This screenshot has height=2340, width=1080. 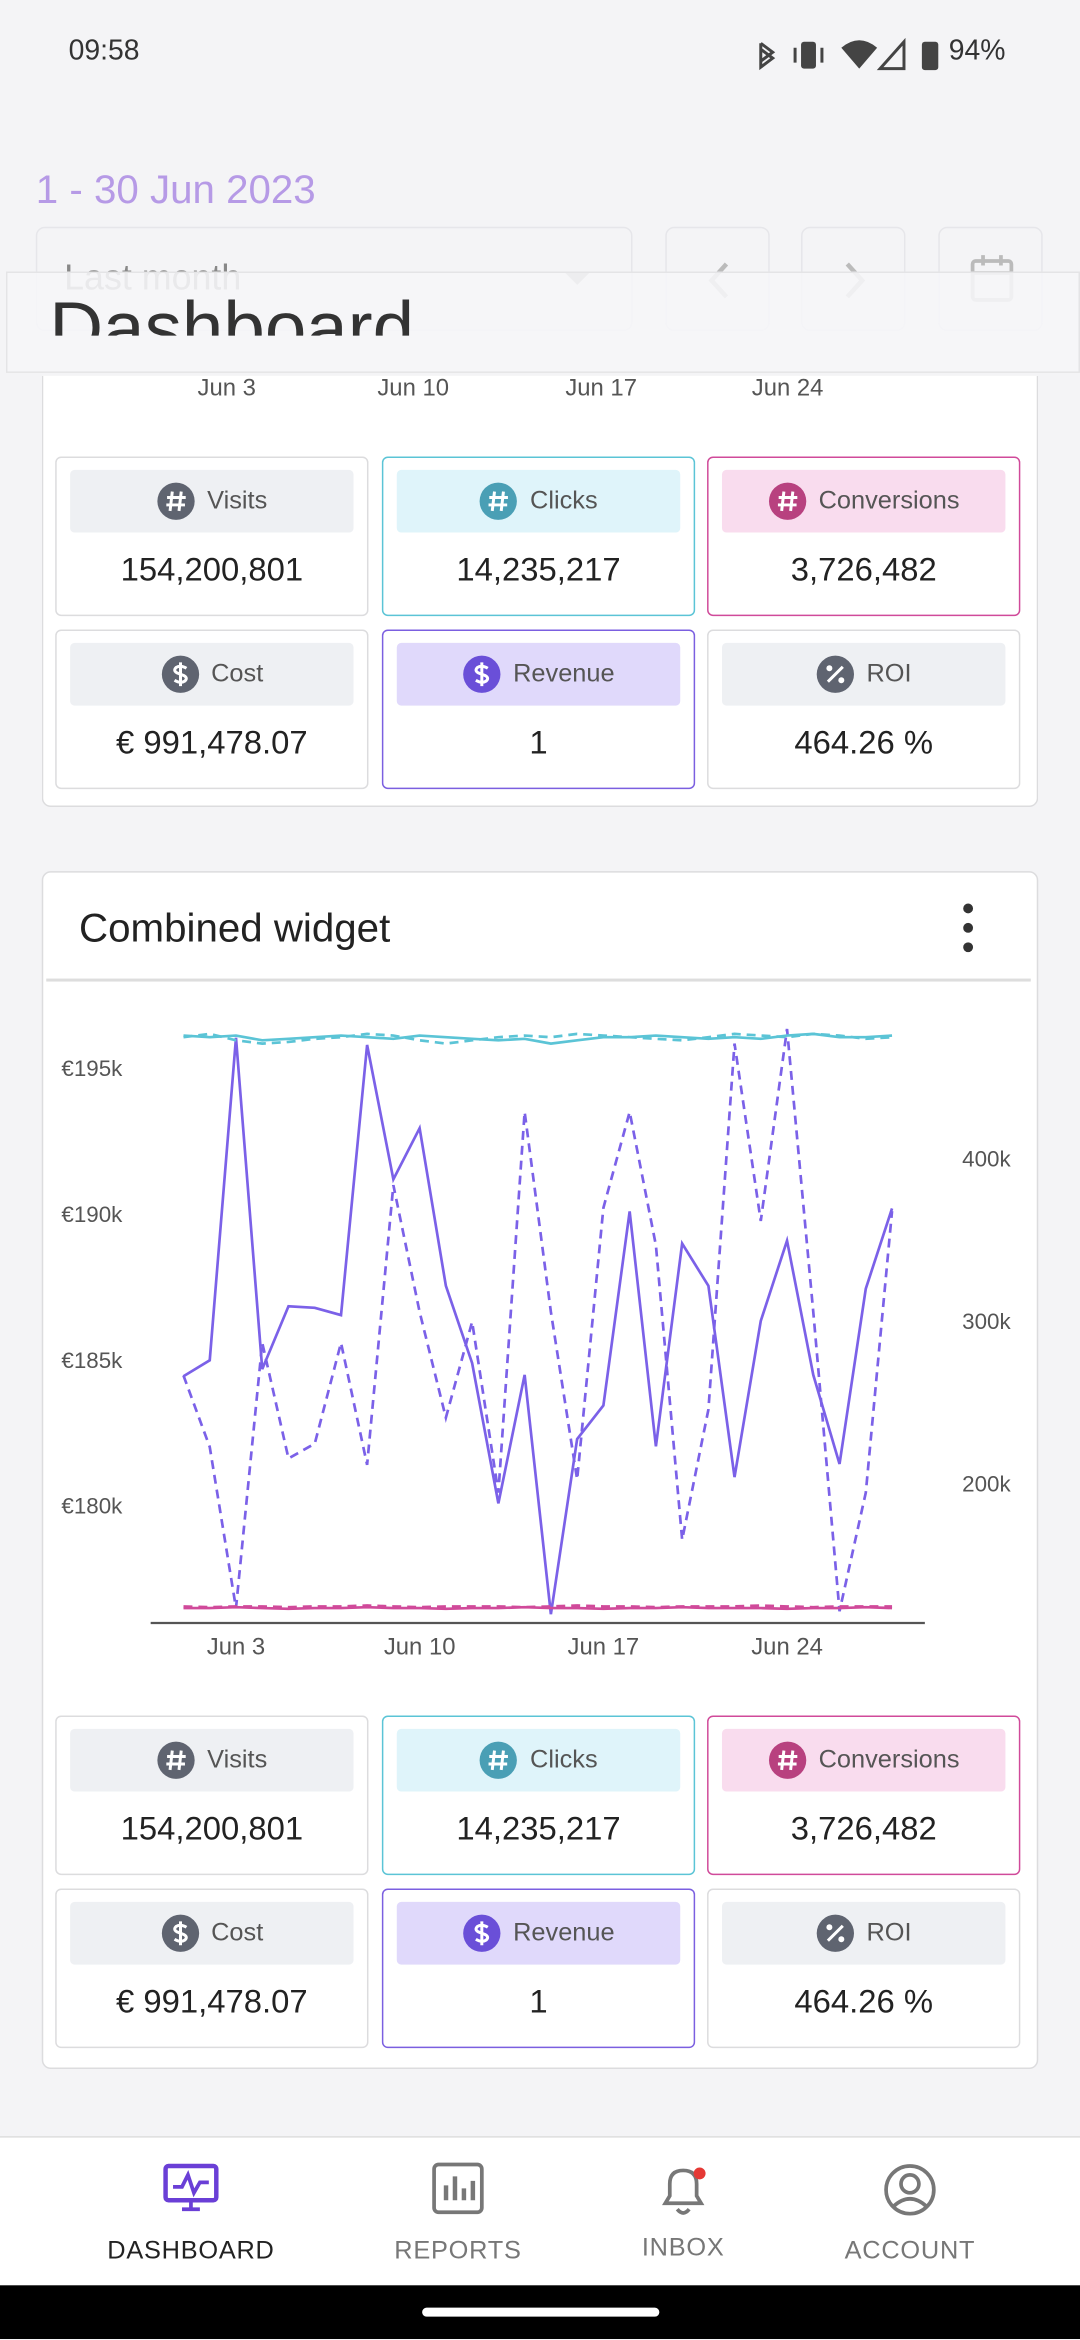 I want to click on title-bar: Dashboard, so click(x=542, y=322).